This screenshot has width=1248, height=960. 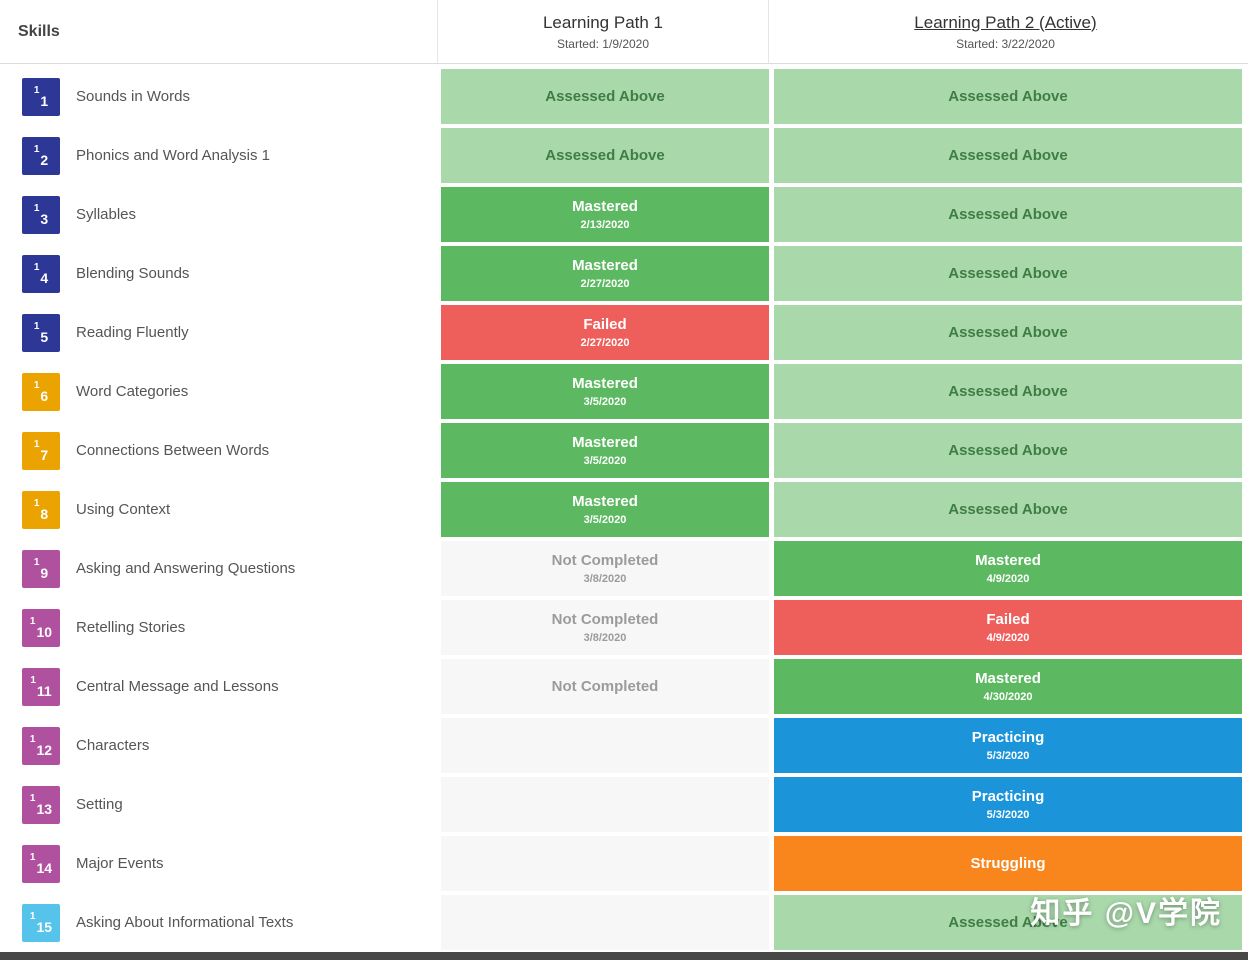 I want to click on path1-status-label: Failed, so click(x=605, y=324).